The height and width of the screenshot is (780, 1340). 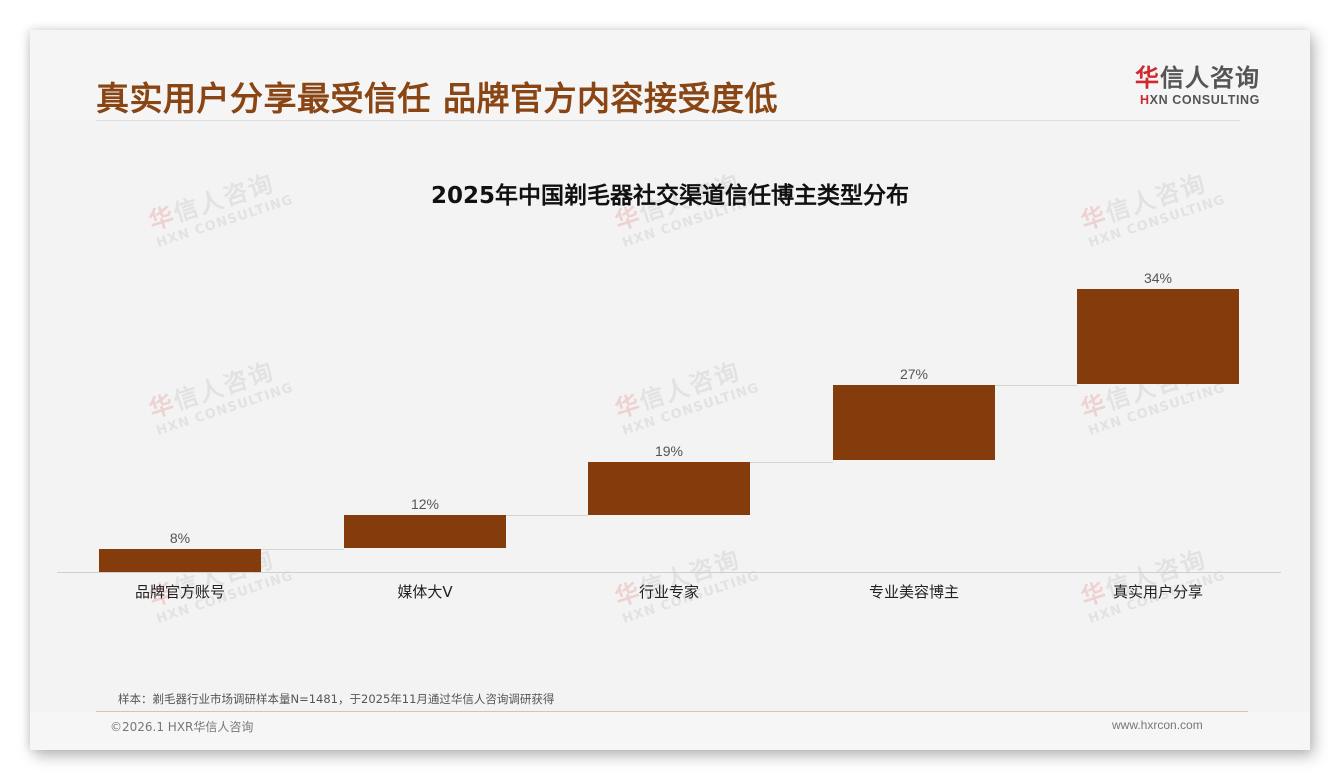 I want to click on value-label: 27%, so click(x=914, y=374).